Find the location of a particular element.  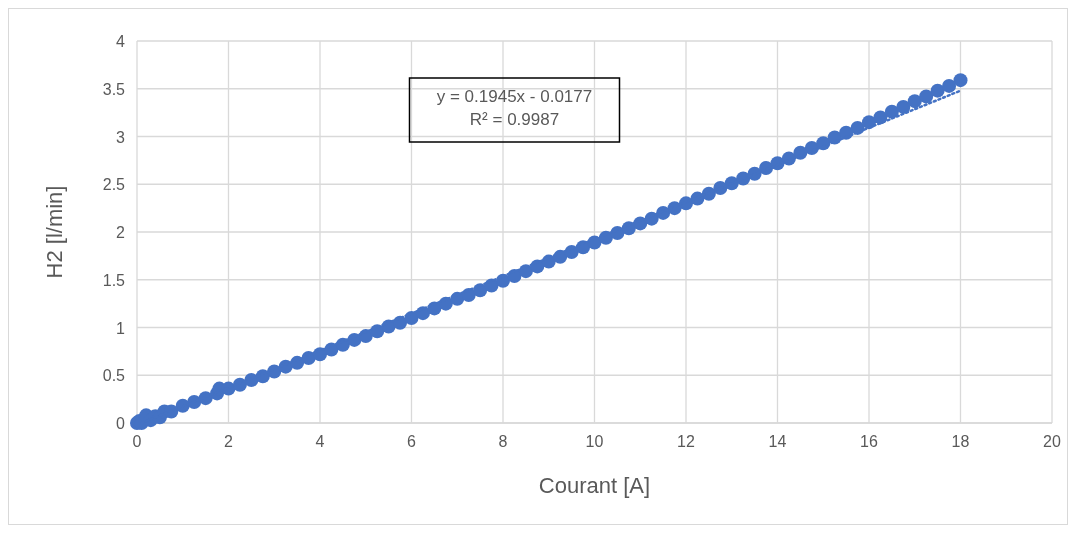

y-tick-label: 0 is located at coordinates (121, 423).